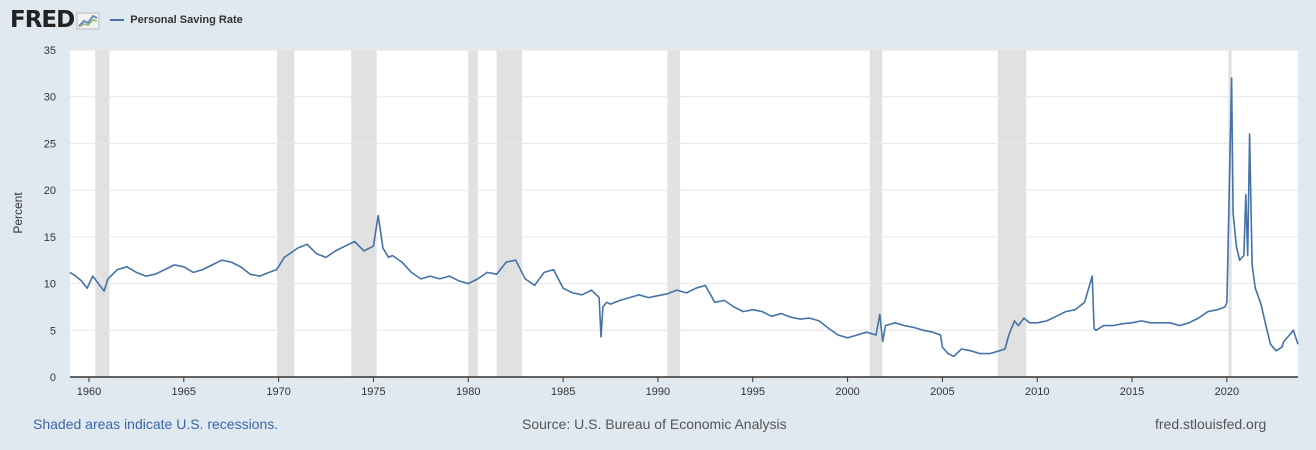  I want to click on chart-header: FRED Personal Saving Rate, so click(126, 20).